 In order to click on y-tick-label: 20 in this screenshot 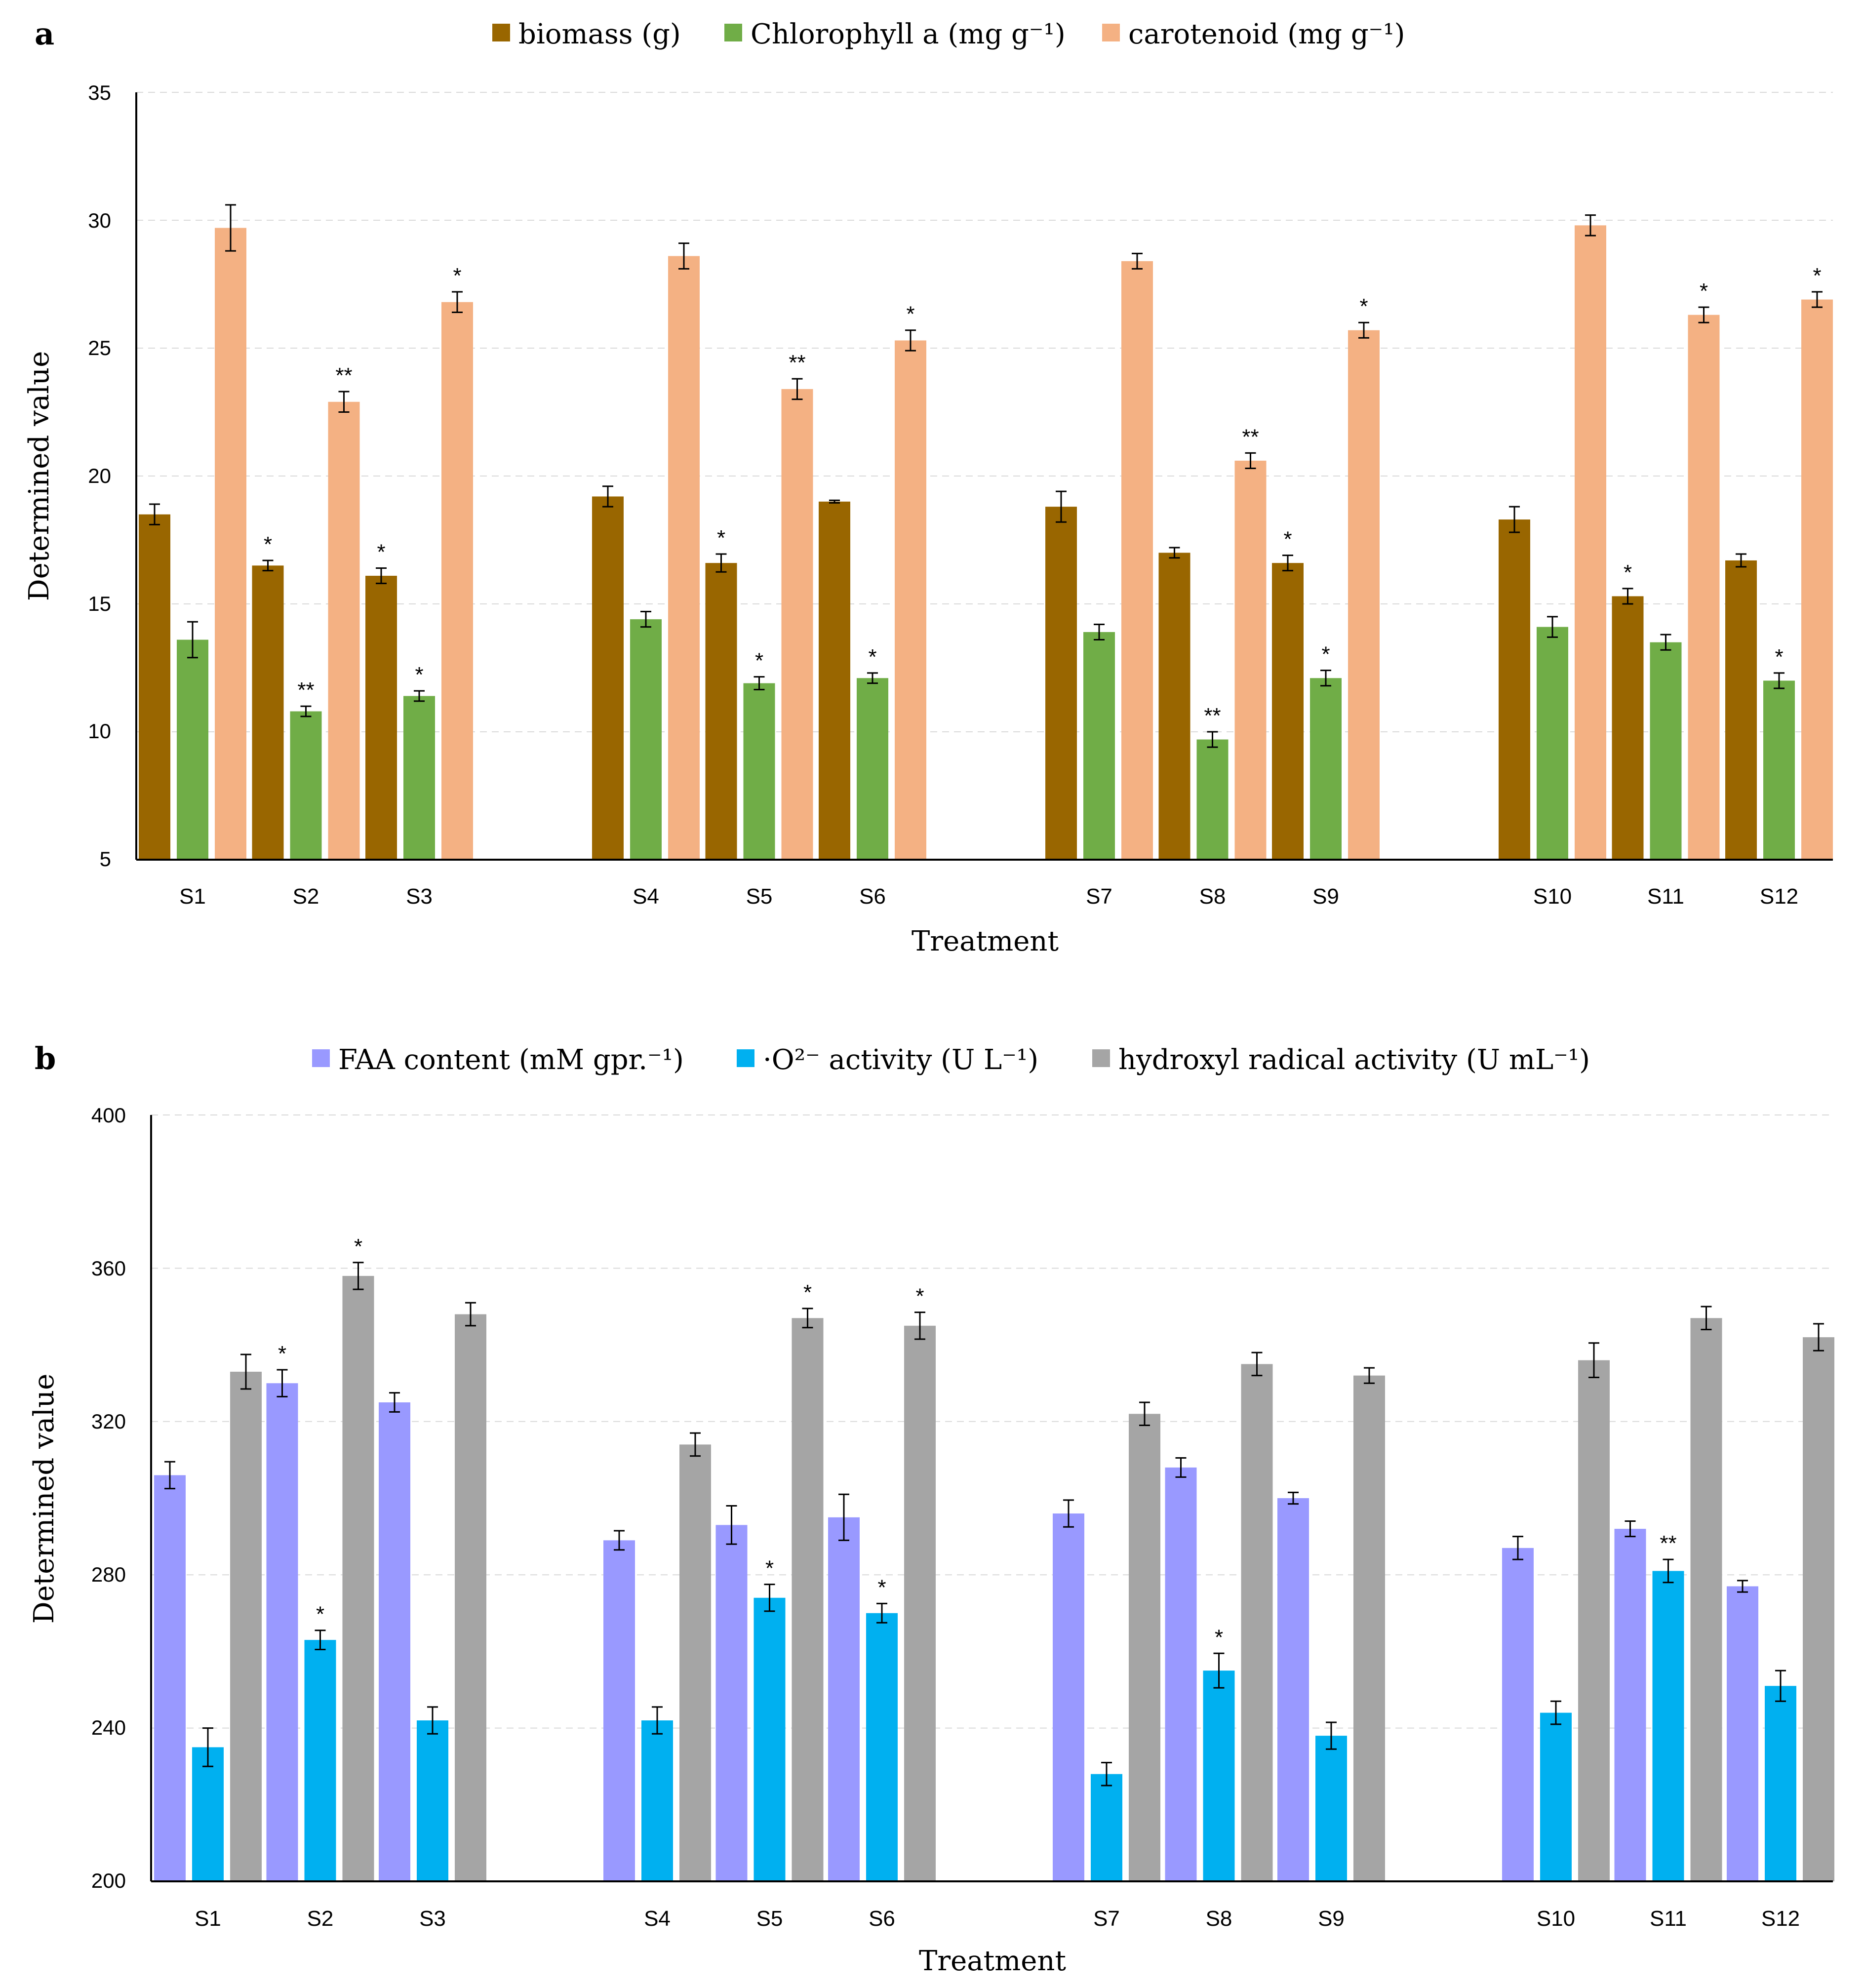, I will do `click(100, 475)`.